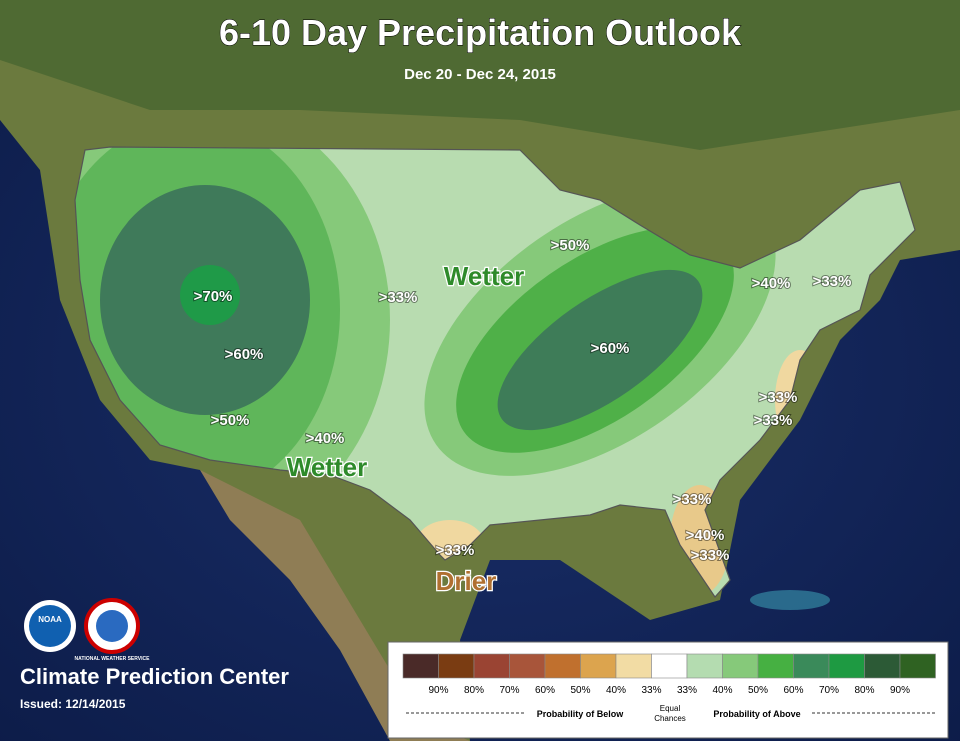 Image resolution: width=960 pixels, height=741 pixels. I want to click on issued-date: Issued: 12/14/2015, so click(73, 704).